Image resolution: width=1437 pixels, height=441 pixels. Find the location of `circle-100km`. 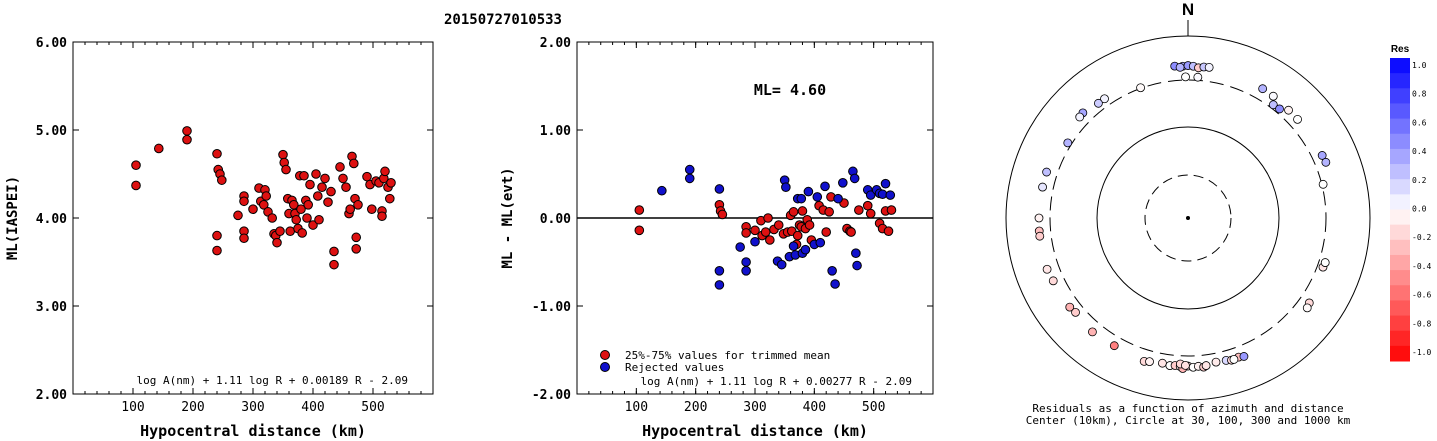

circle-100km is located at coordinates (1188, 218).